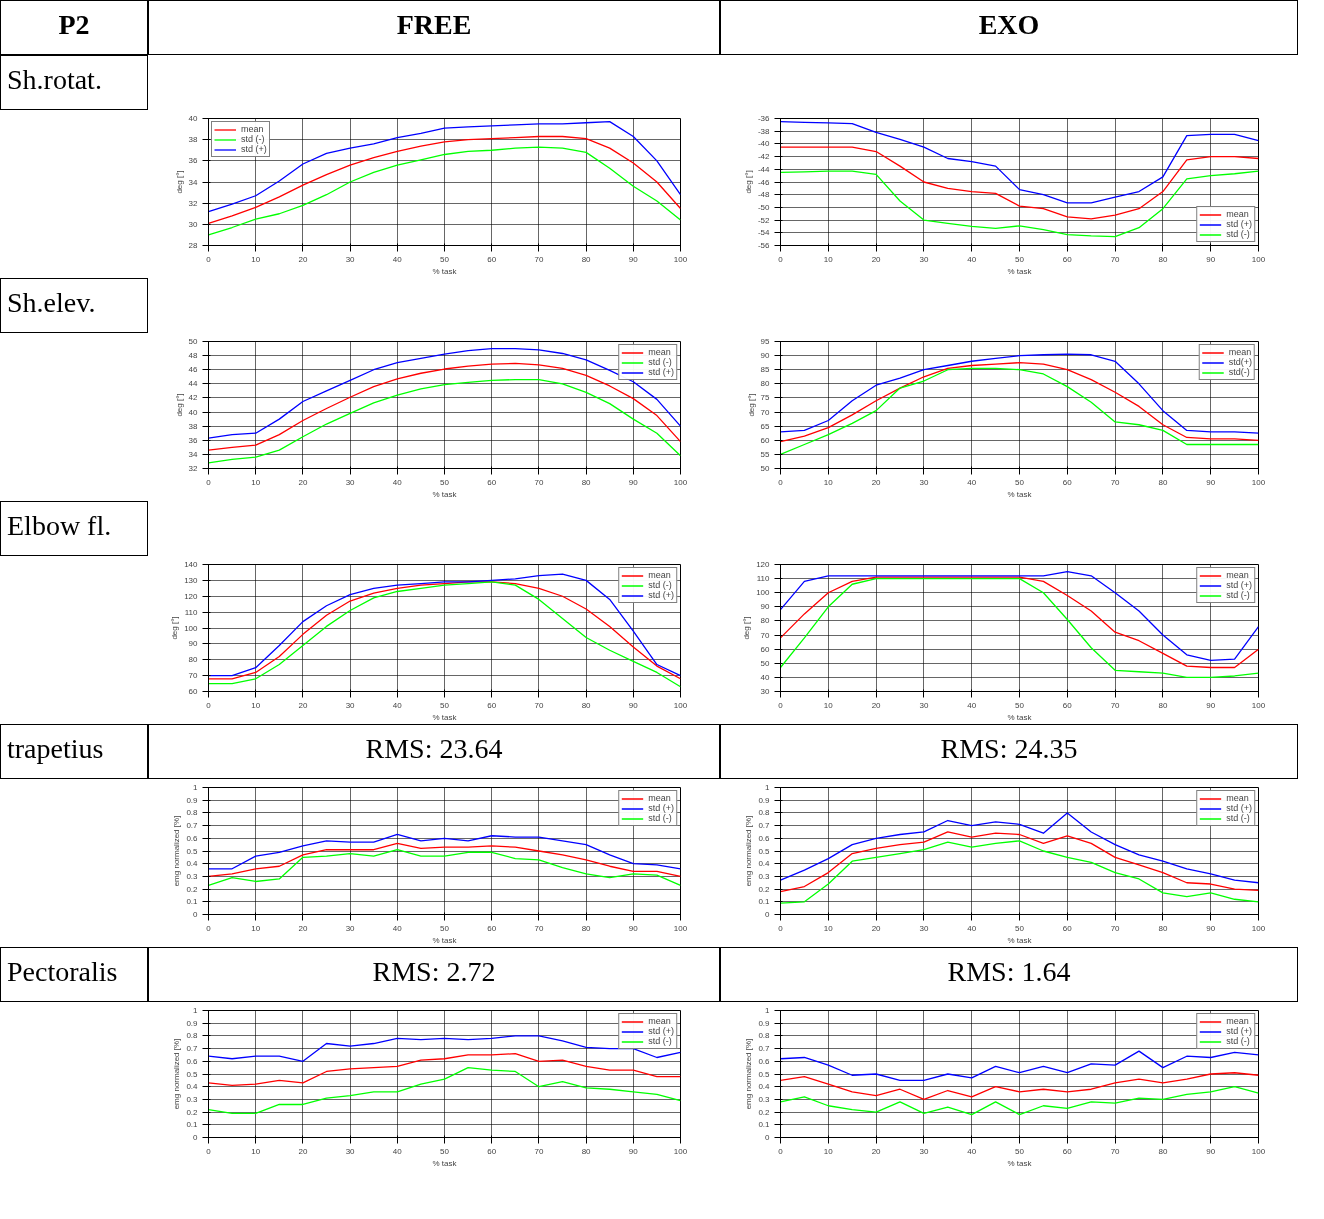 This screenshot has height=1219, width=1324. Describe the element at coordinates (1239, 585) in the screenshot. I see `legend-label: std (+)` at that location.